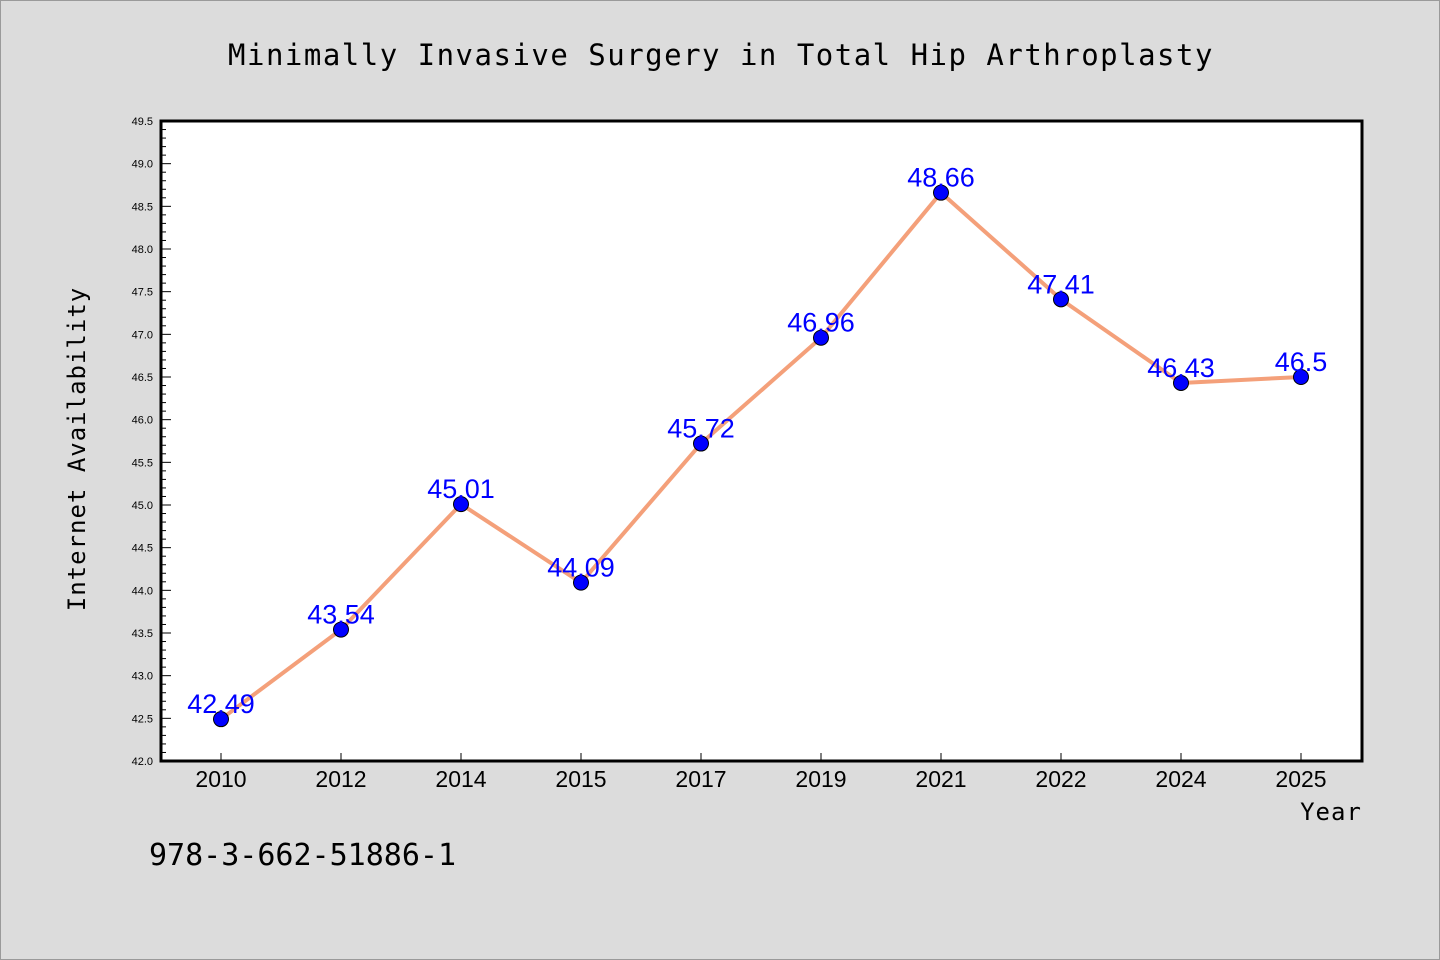 This screenshot has width=1440, height=960. I want to click on y-tick-label: 45.5, so click(142, 463).